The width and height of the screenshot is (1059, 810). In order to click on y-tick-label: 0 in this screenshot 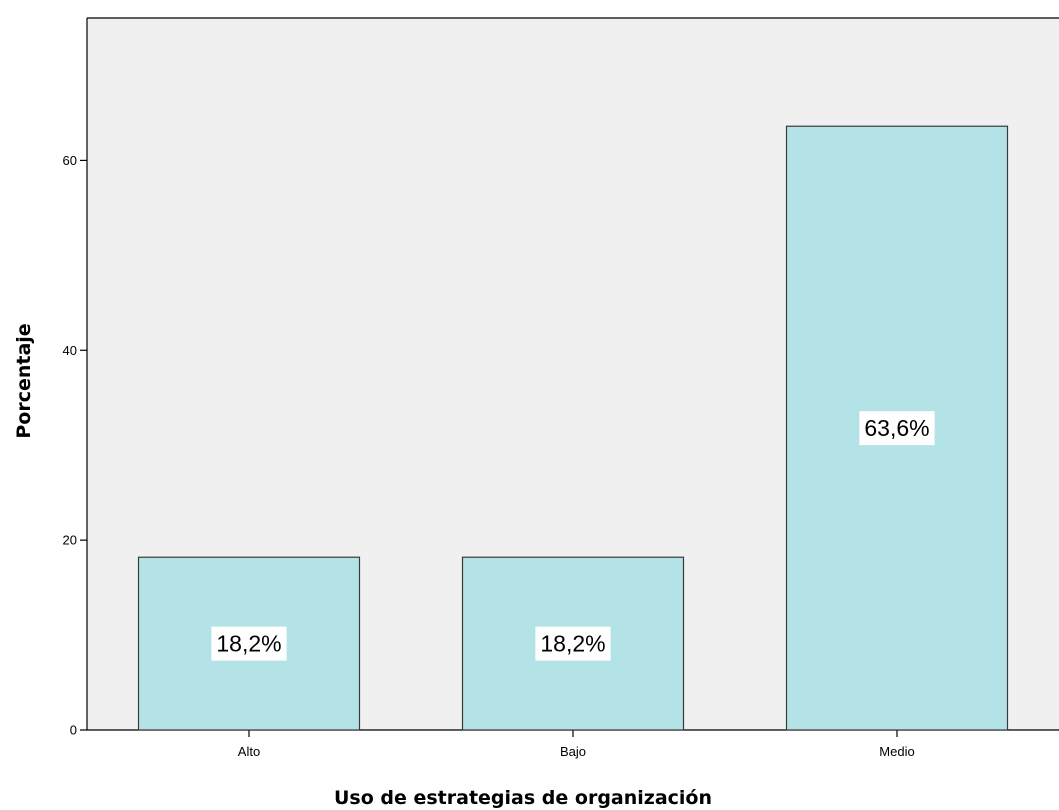, I will do `click(73, 730)`.